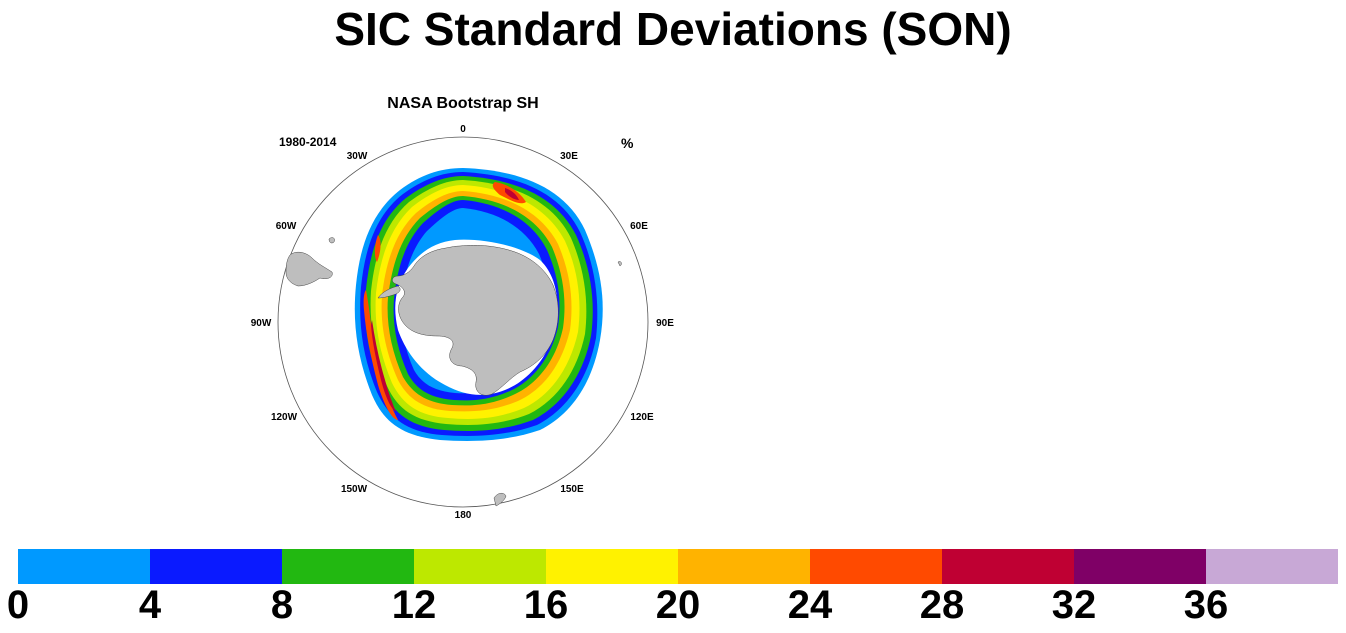 The image size is (1346, 633). Describe the element at coordinates (308, 142) in the screenshot. I see `period-label: 1980-2014` at that location.